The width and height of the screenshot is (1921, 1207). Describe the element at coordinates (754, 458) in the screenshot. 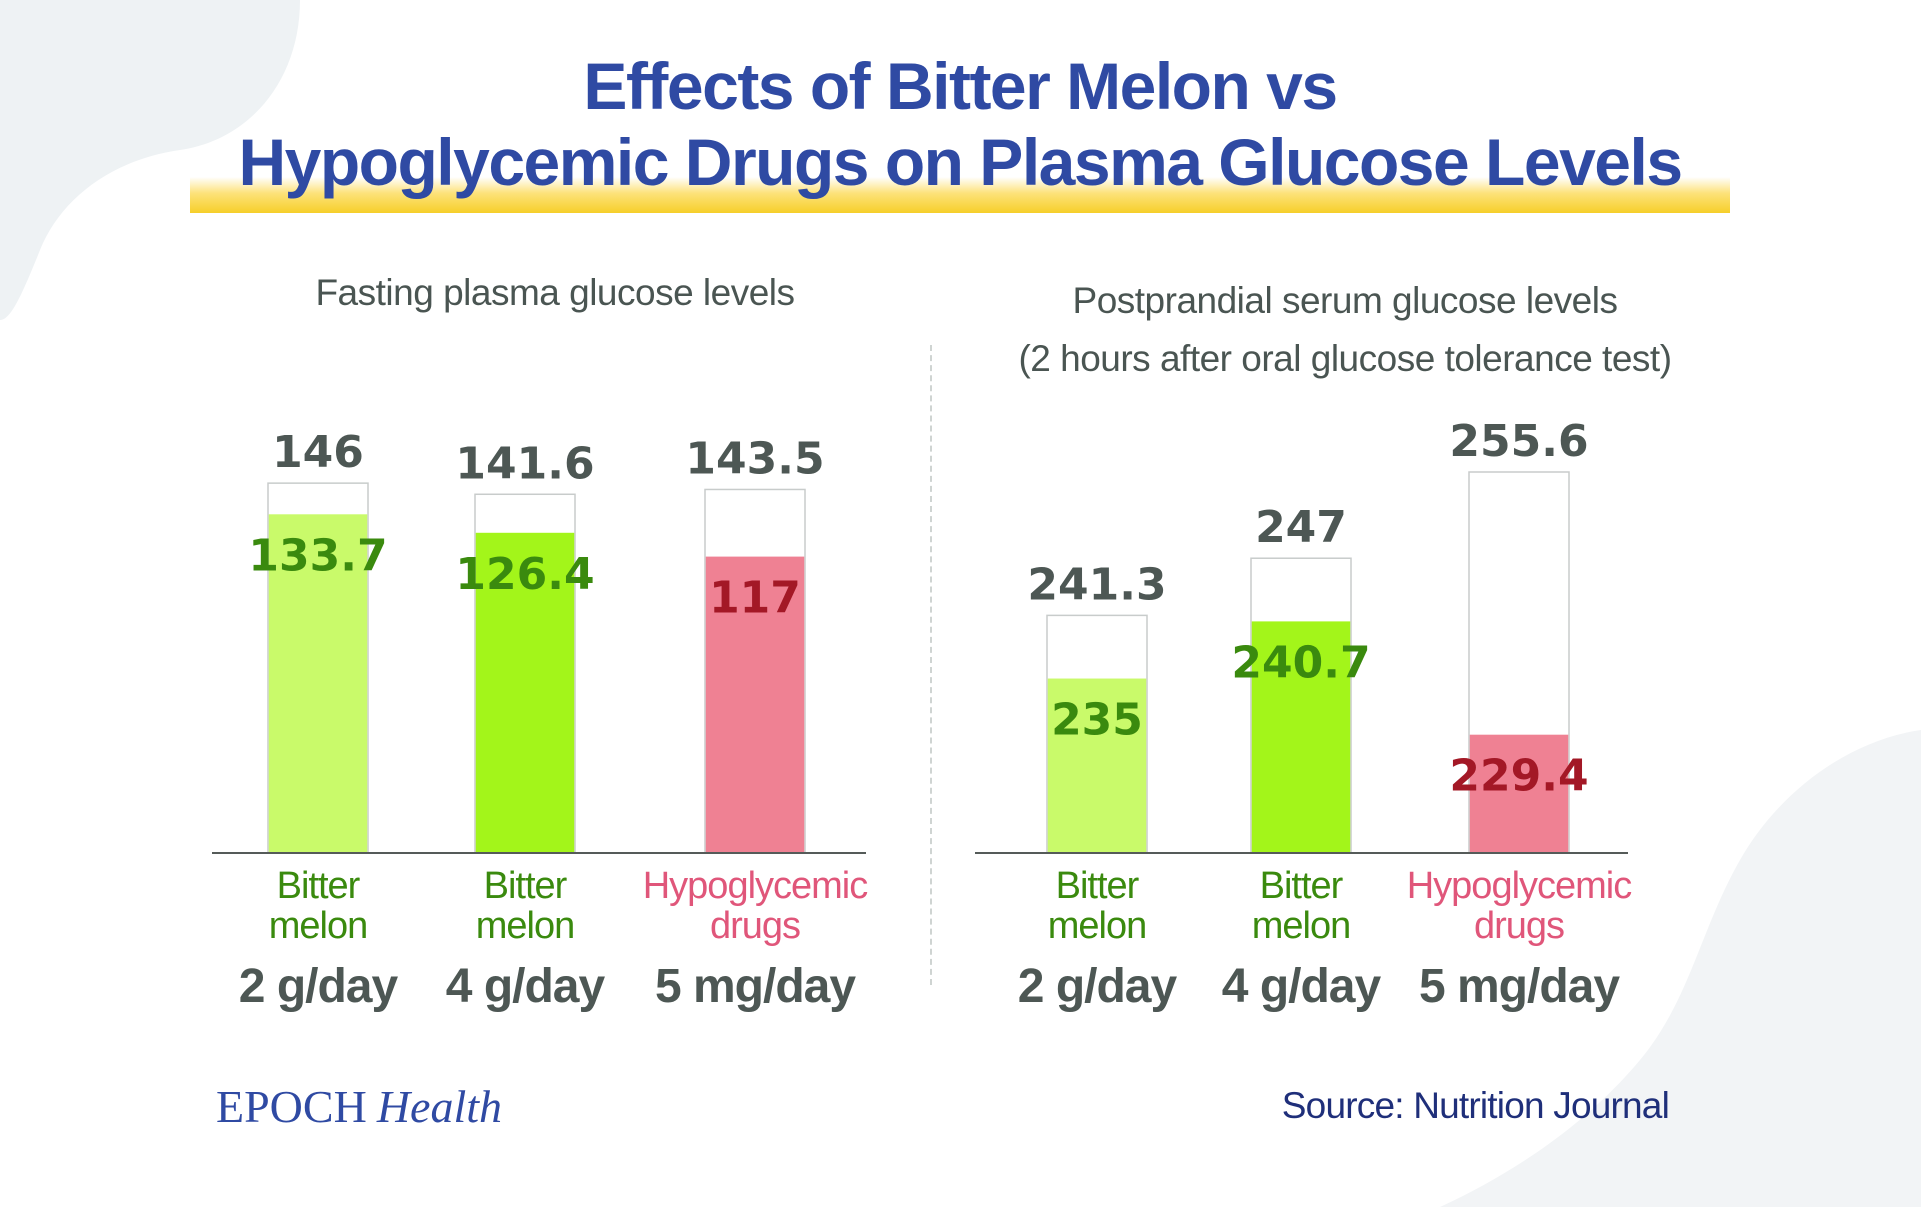

I see `fasting-value-before-3: 143.5` at that location.